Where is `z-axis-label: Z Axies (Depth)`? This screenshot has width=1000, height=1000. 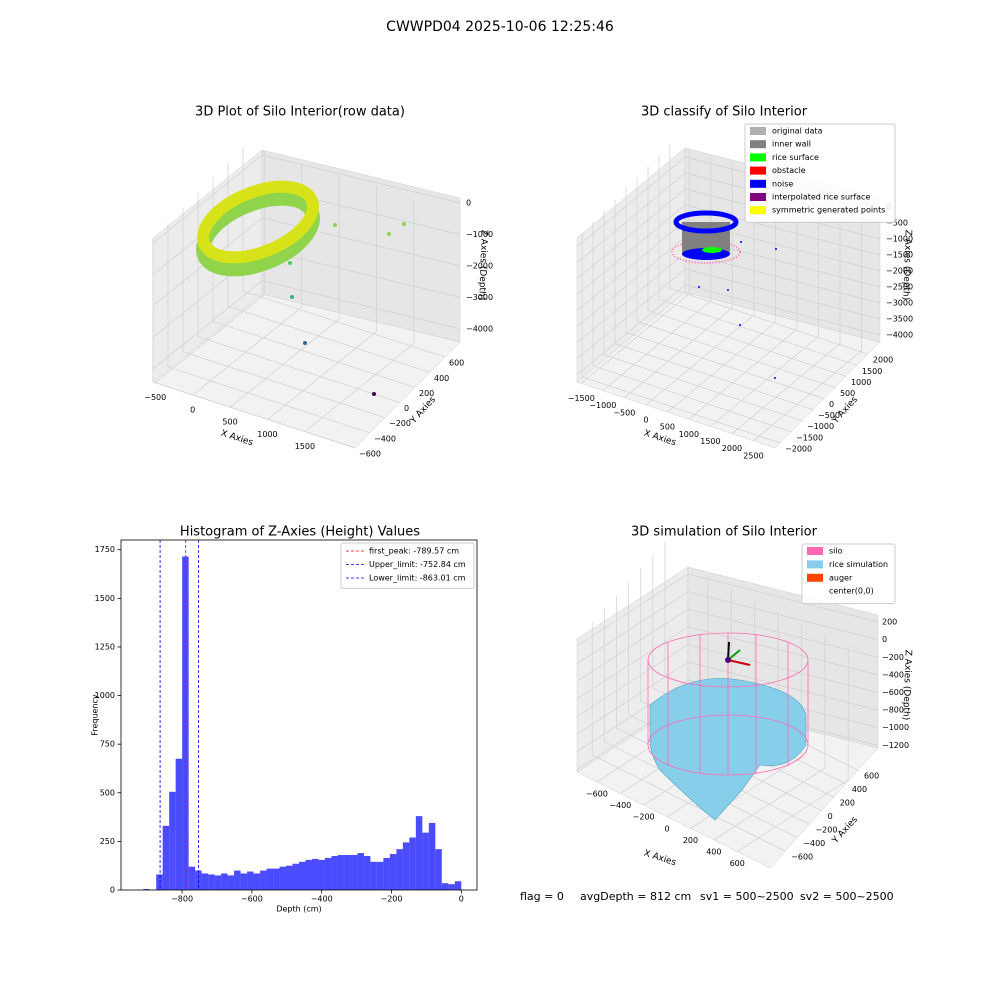
z-axis-label: Z Axies (Depth) is located at coordinates (482, 265).